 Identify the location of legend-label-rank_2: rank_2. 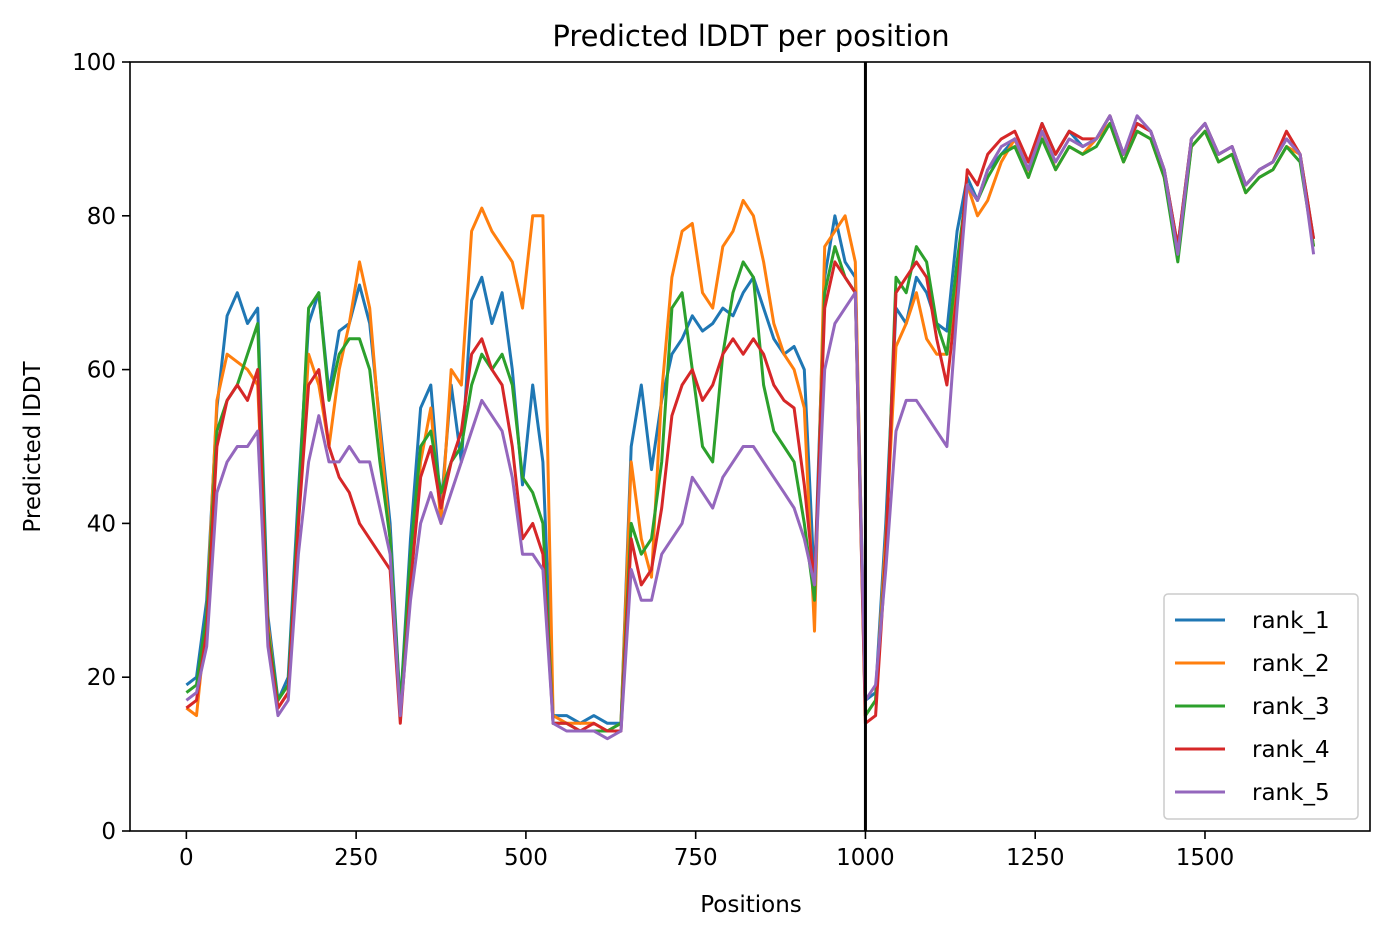
(1291, 664).